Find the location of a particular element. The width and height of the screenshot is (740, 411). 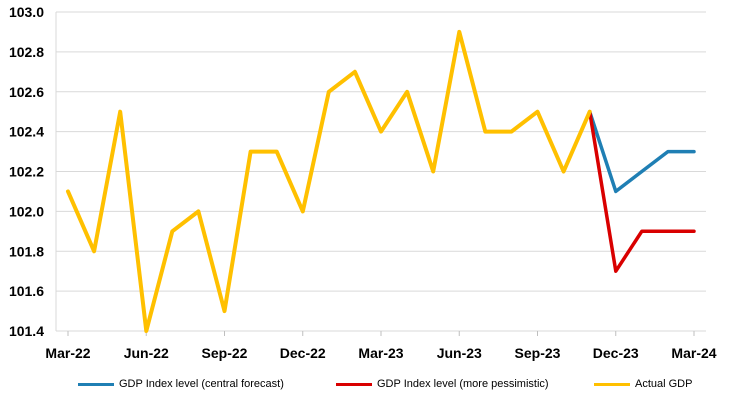

legend-item-pessimistic: GDP Index level (more pessimistic) is located at coordinates (442, 384).